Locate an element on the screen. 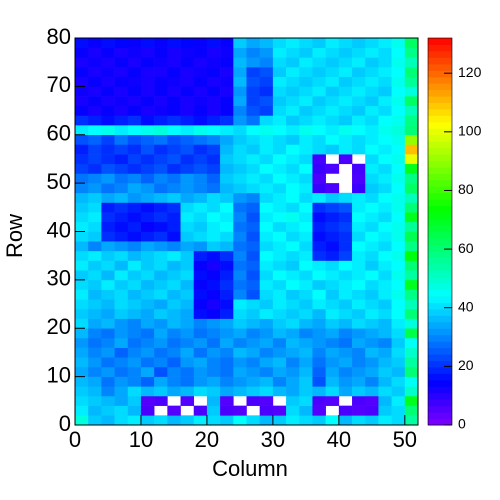  y-axis-label: Row is located at coordinates (14, 236).